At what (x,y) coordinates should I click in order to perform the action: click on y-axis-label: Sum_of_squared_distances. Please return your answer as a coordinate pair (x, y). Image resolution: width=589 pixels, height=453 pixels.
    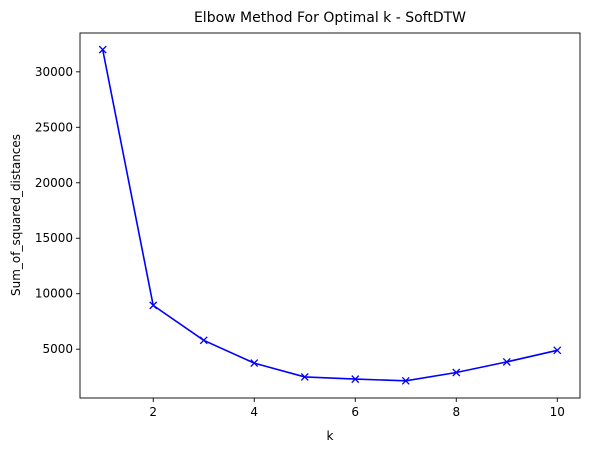
    Looking at the image, I should click on (16, 215).